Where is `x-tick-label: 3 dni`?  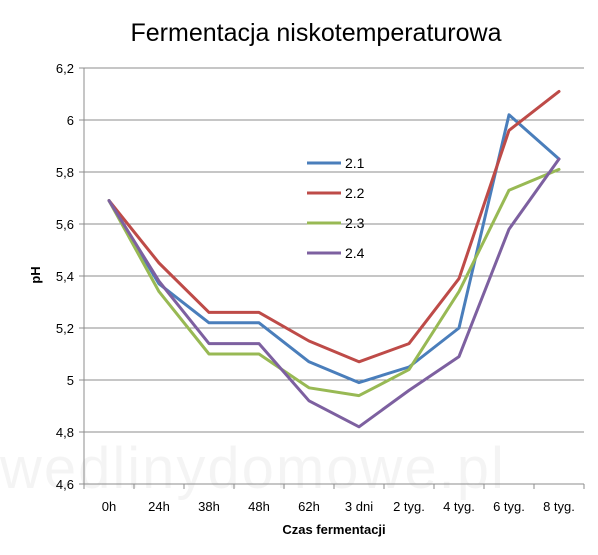
x-tick-label: 3 dni is located at coordinates (359, 506).